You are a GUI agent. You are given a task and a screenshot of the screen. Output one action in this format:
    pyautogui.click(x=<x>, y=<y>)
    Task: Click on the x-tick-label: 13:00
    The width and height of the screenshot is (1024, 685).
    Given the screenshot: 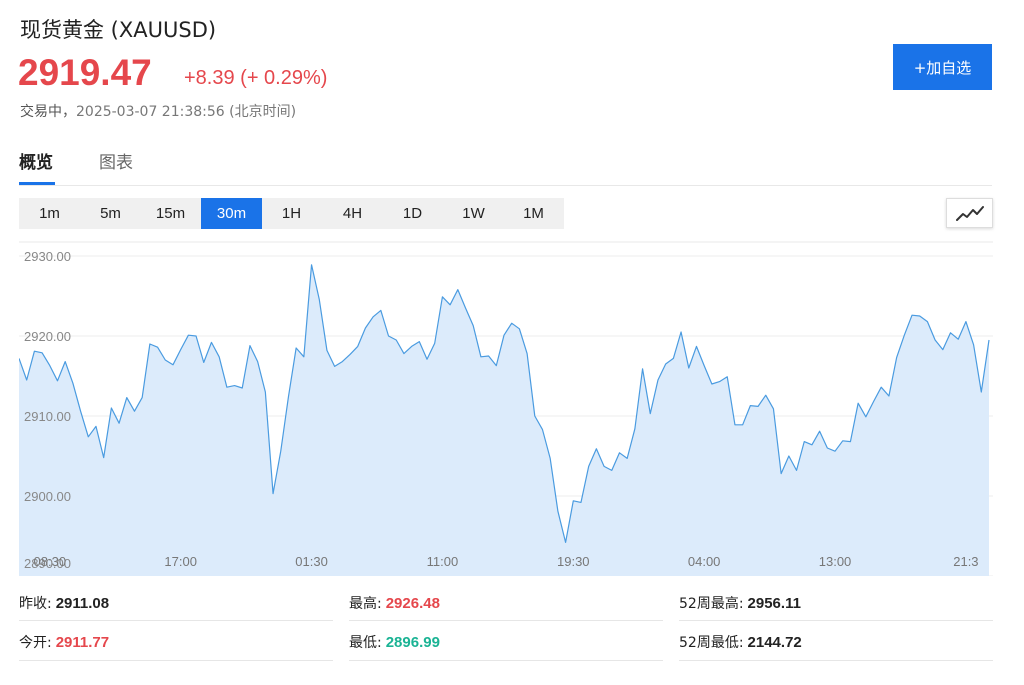 What is the action you would take?
    pyautogui.click(x=835, y=561)
    